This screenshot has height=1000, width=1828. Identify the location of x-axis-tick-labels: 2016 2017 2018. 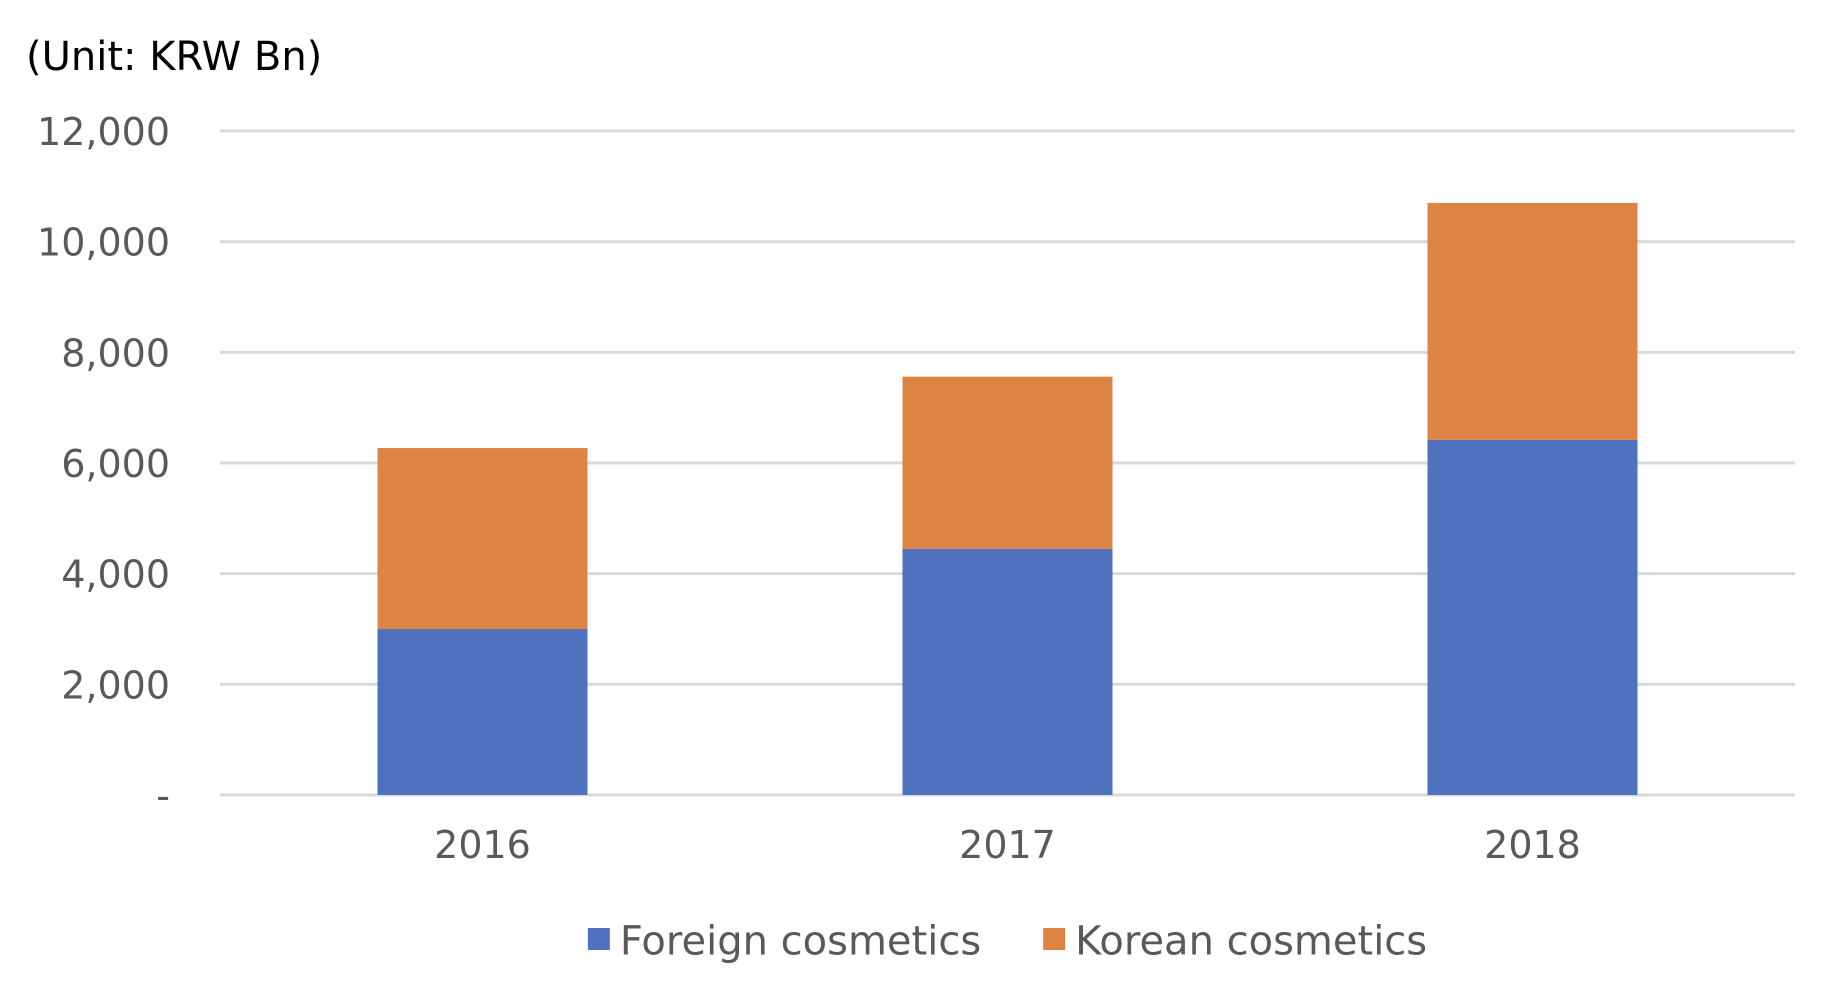
(1007, 845).